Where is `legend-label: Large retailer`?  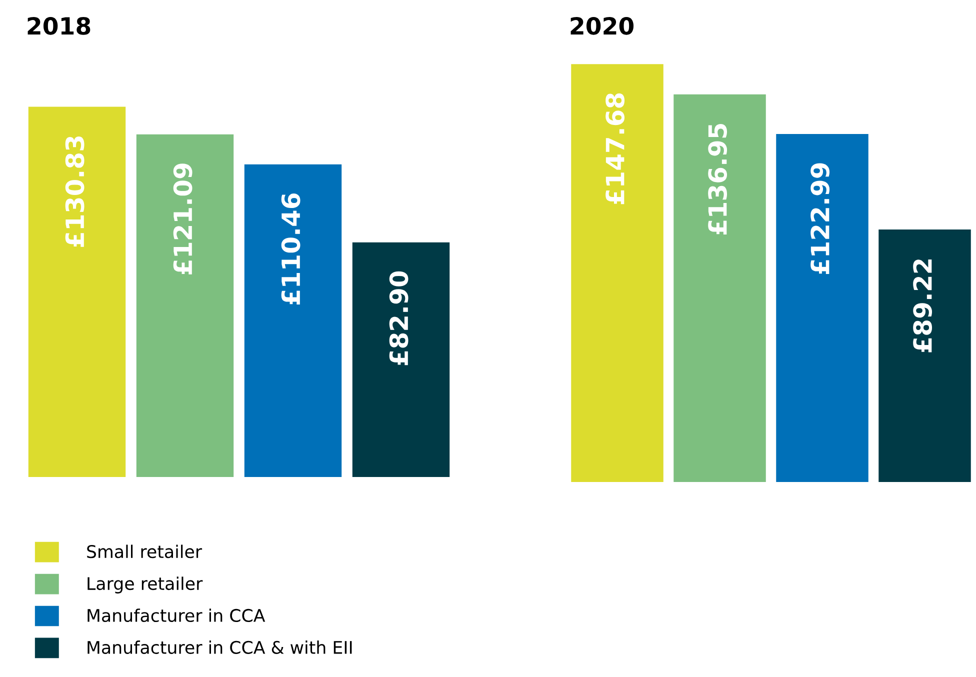 legend-label: Large retailer is located at coordinates (145, 585).